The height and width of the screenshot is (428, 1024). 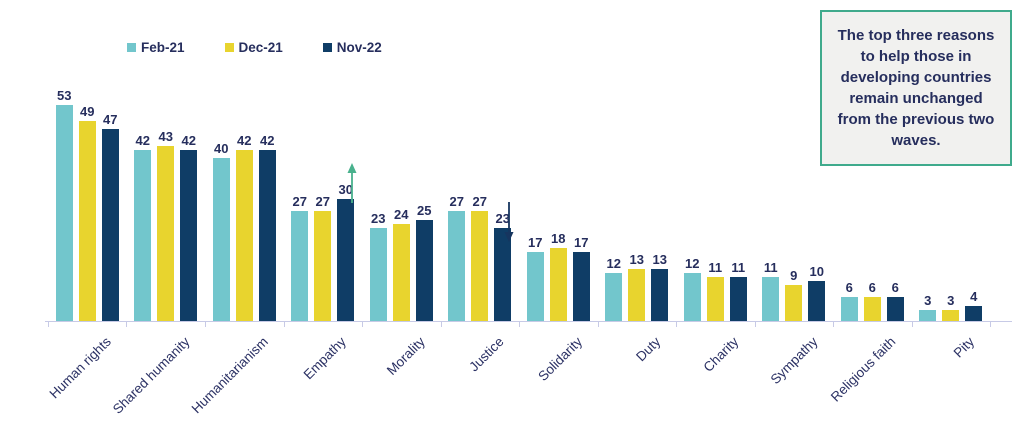 I want to click on bar-column: 4, so click(x=974, y=305).